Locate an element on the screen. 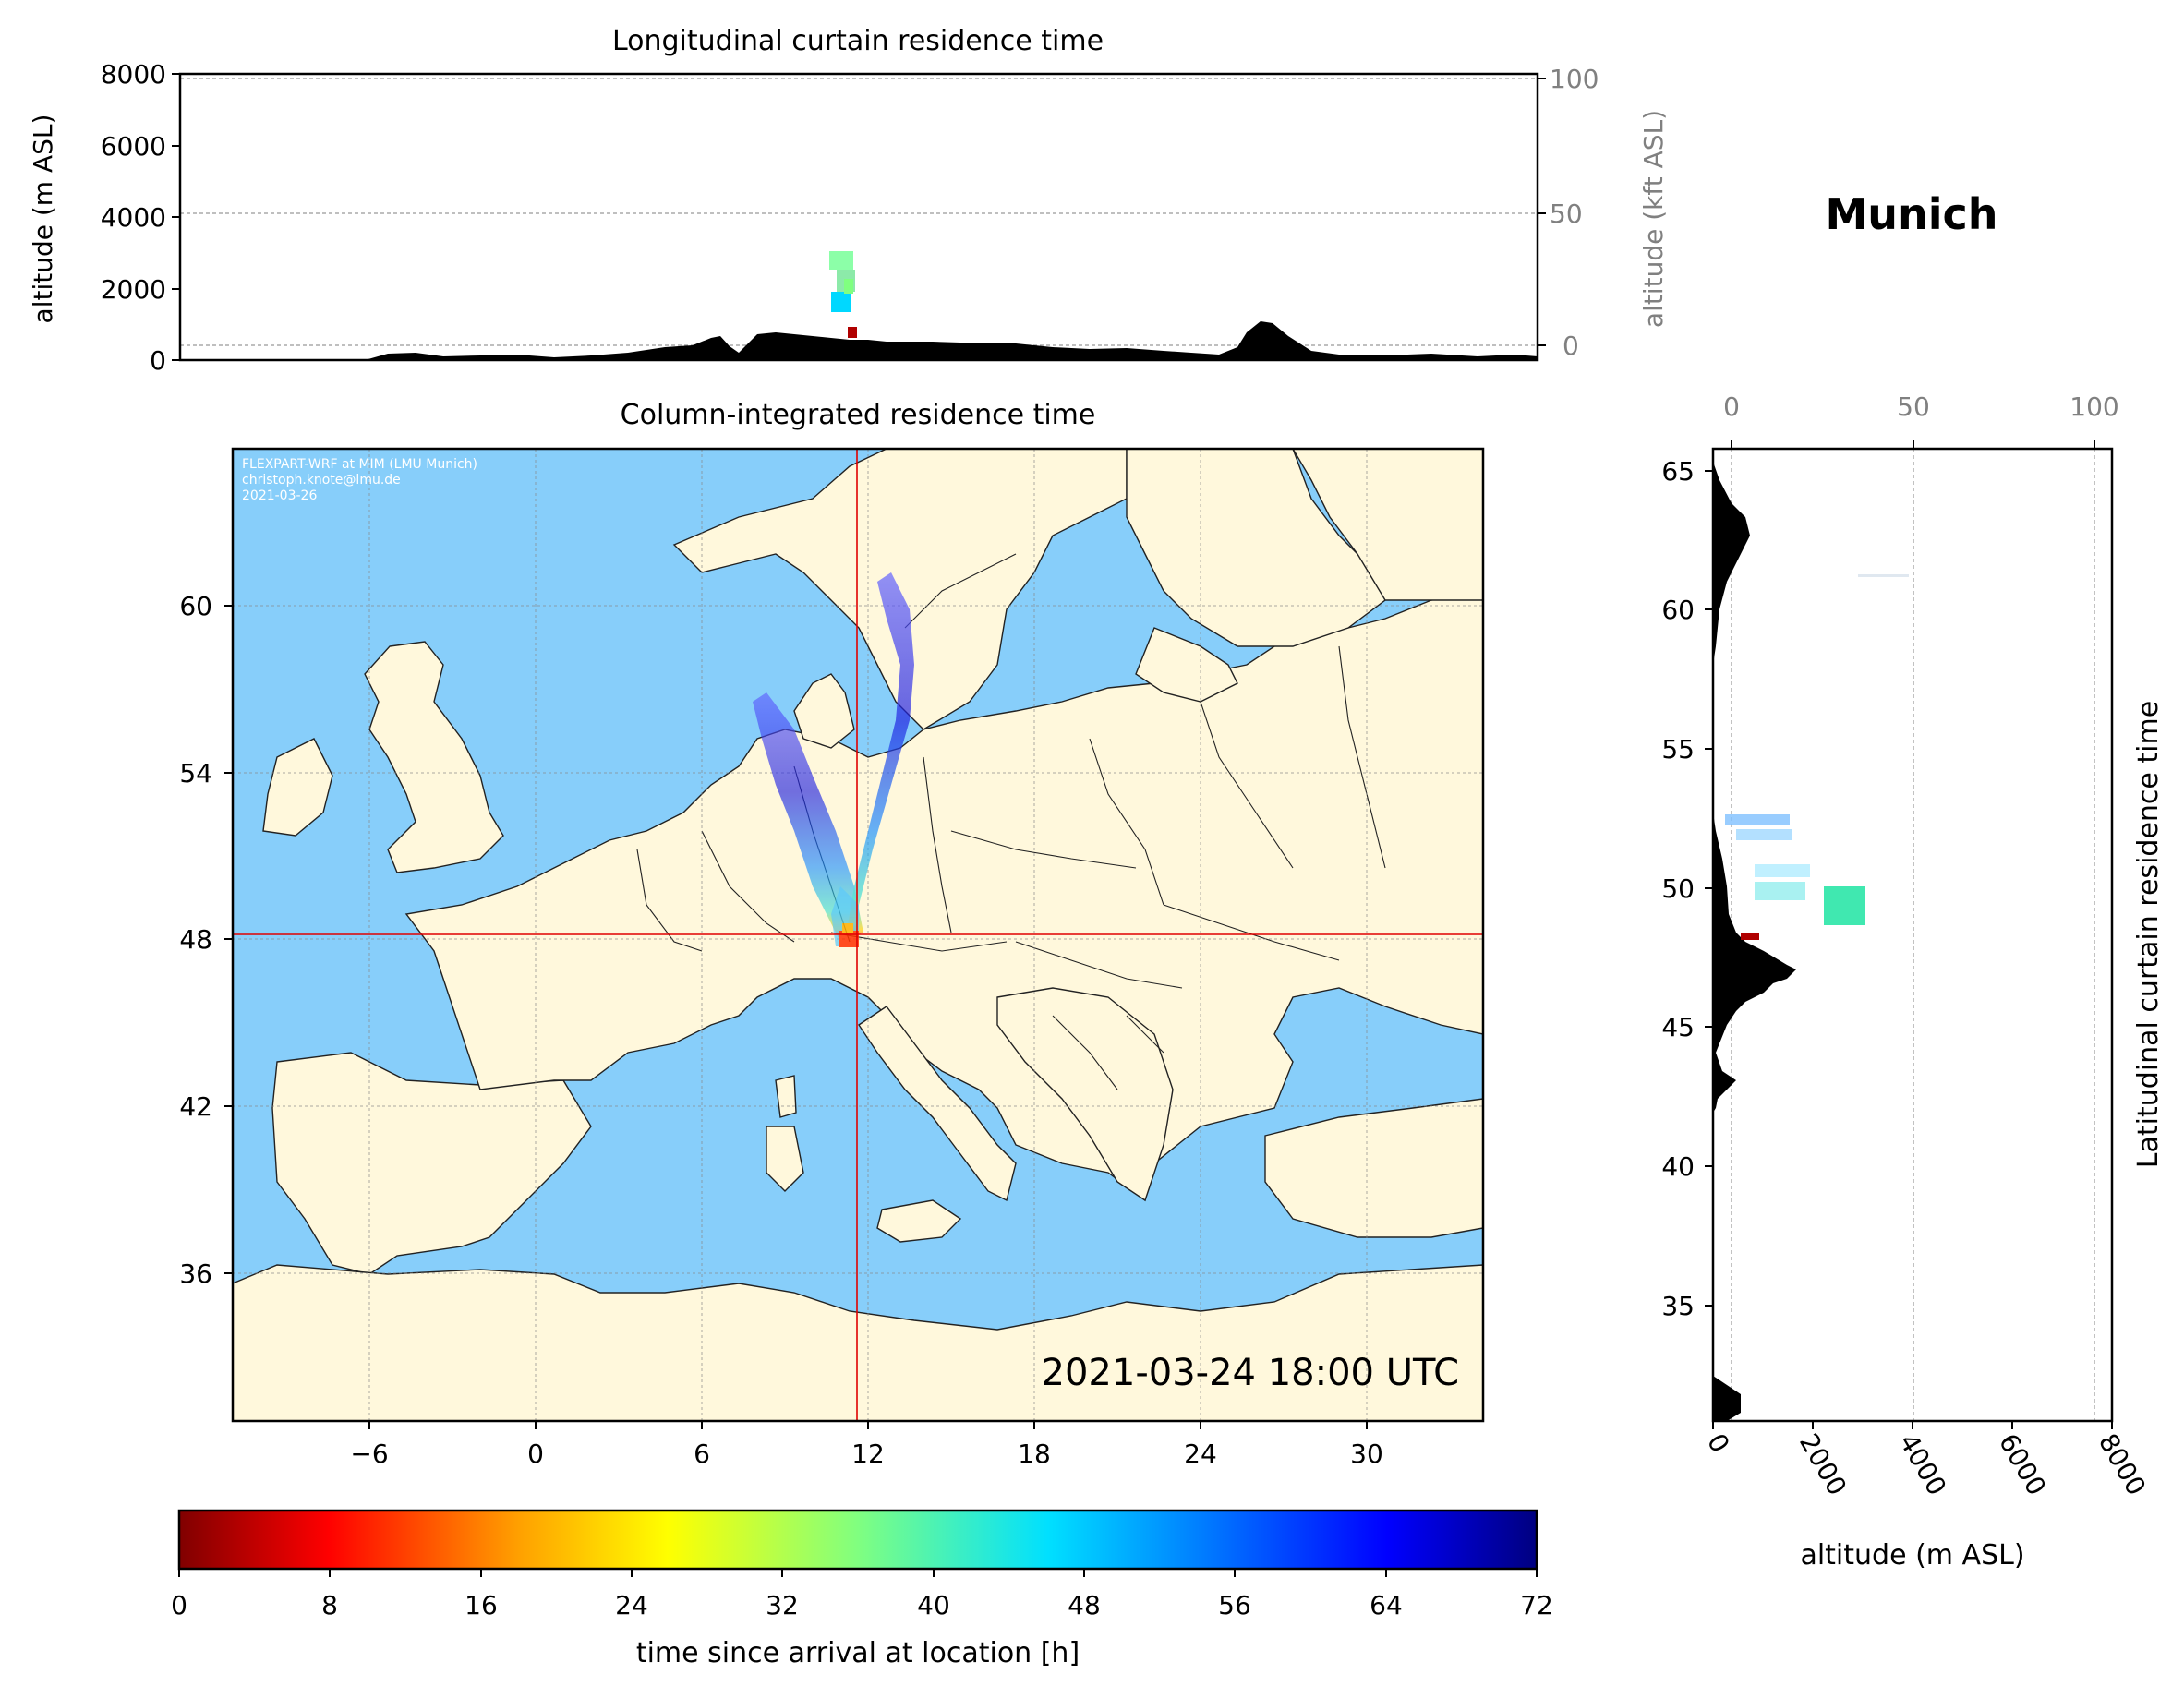  land-russia is located at coordinates (1387, 525).